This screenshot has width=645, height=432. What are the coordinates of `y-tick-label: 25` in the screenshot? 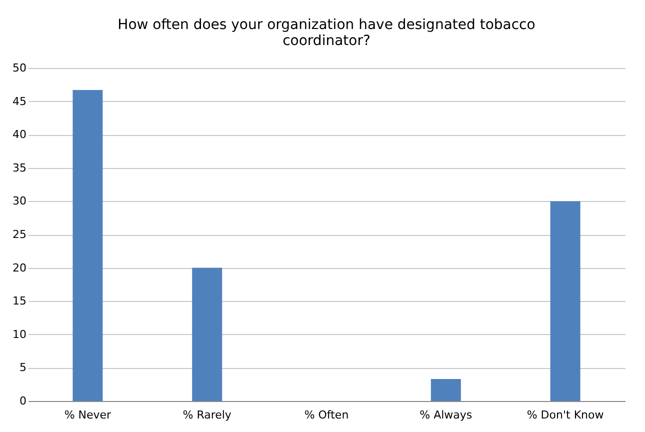 It's located at (19, 234).